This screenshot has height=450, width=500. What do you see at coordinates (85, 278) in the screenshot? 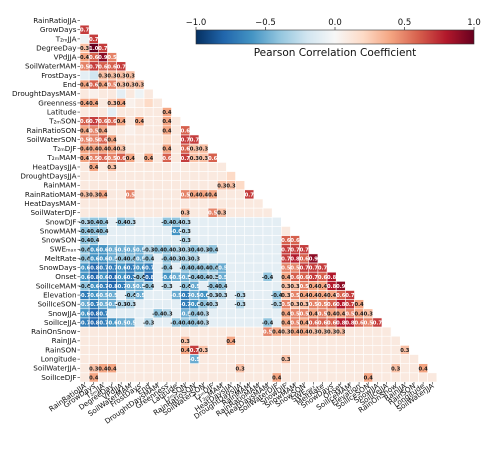
I see `cell-value-label: -0.6` at bounding box center [85, 278].